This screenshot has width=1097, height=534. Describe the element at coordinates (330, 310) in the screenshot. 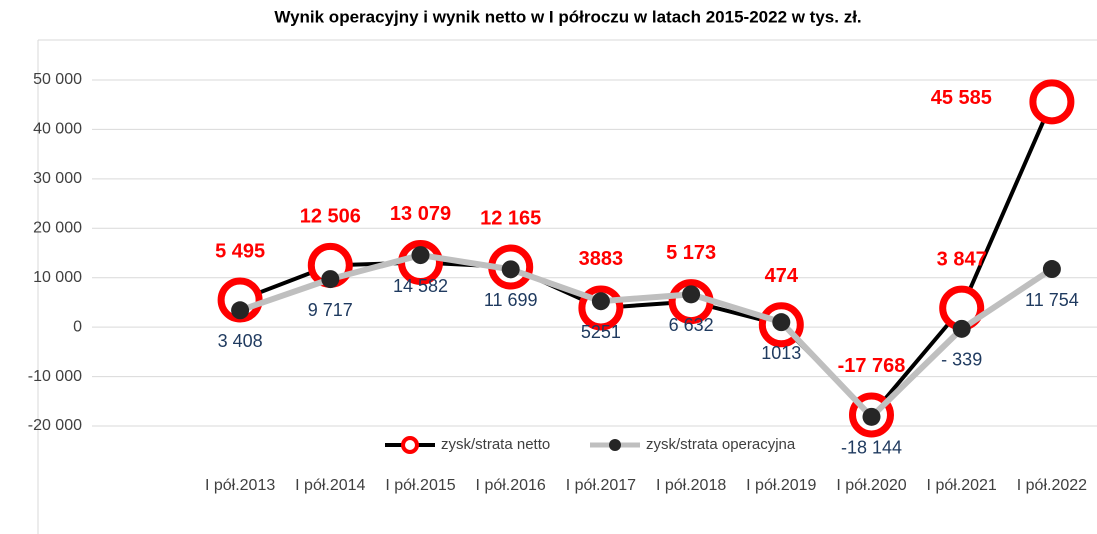

I see `data-label: 9 717` at that location.